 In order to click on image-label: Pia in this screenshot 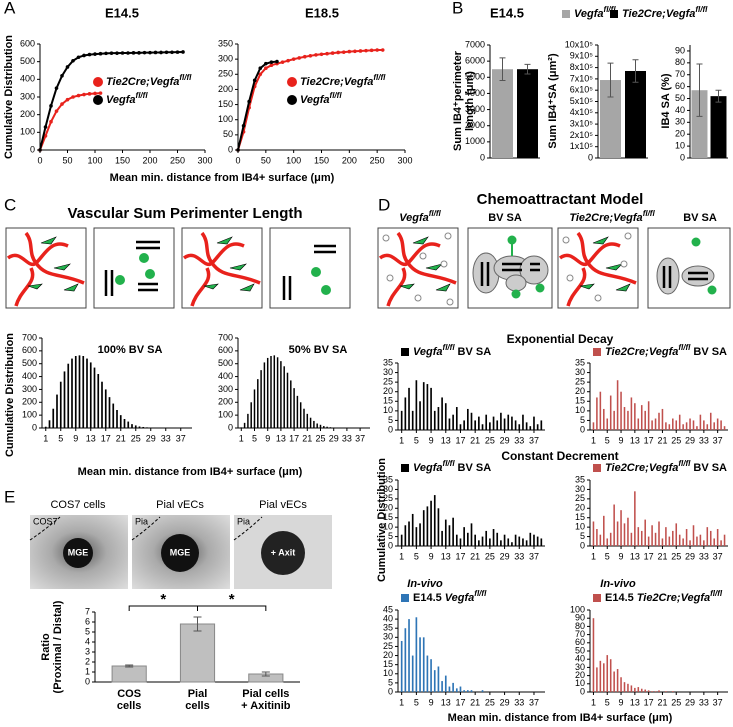, I will do `click(141, 521)`.